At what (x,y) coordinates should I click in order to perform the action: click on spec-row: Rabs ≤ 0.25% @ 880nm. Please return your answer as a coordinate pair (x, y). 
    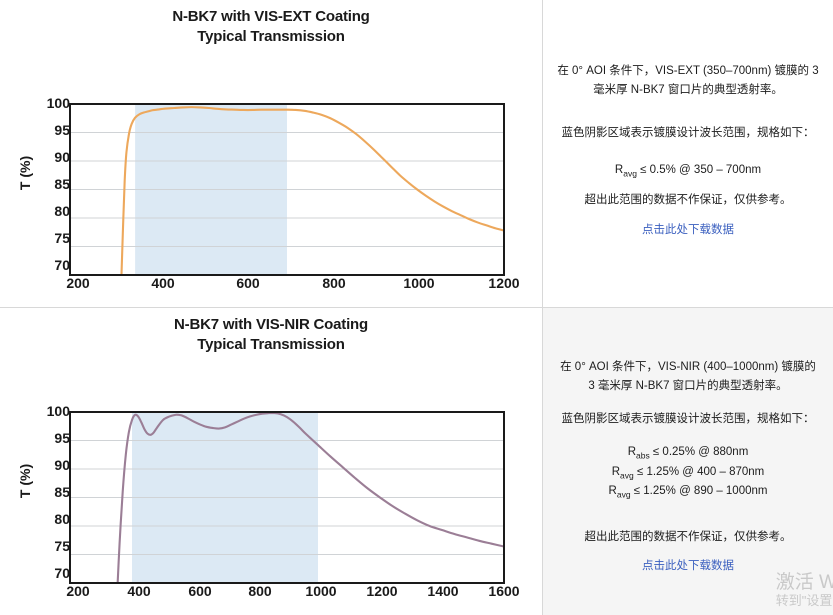
    Looking at the image, I should click on (688, 453).